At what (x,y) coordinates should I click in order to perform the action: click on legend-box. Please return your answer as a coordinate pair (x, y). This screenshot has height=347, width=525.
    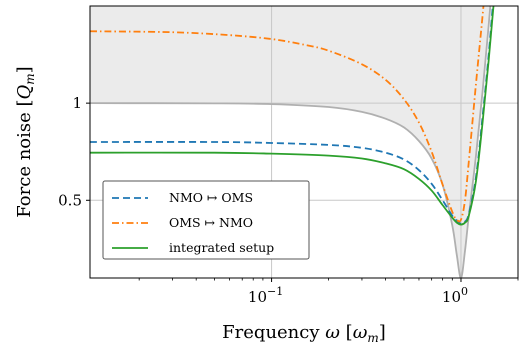
    Looking at the image, I should click on (206, 220).